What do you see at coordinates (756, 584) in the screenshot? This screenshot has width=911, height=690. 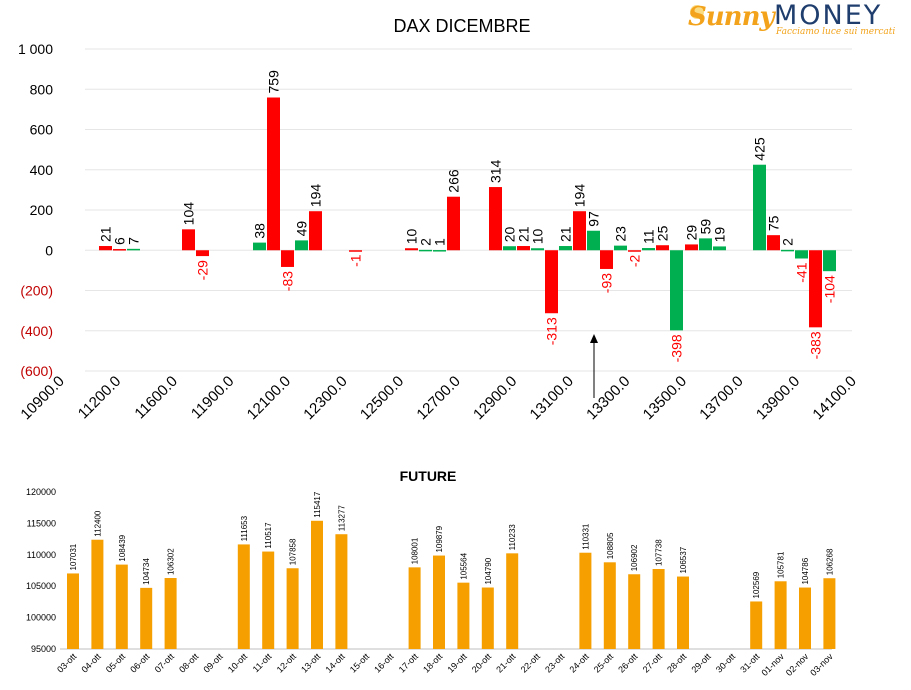 I see `bar-value-label: 102569` at bounding box center [756, 584].